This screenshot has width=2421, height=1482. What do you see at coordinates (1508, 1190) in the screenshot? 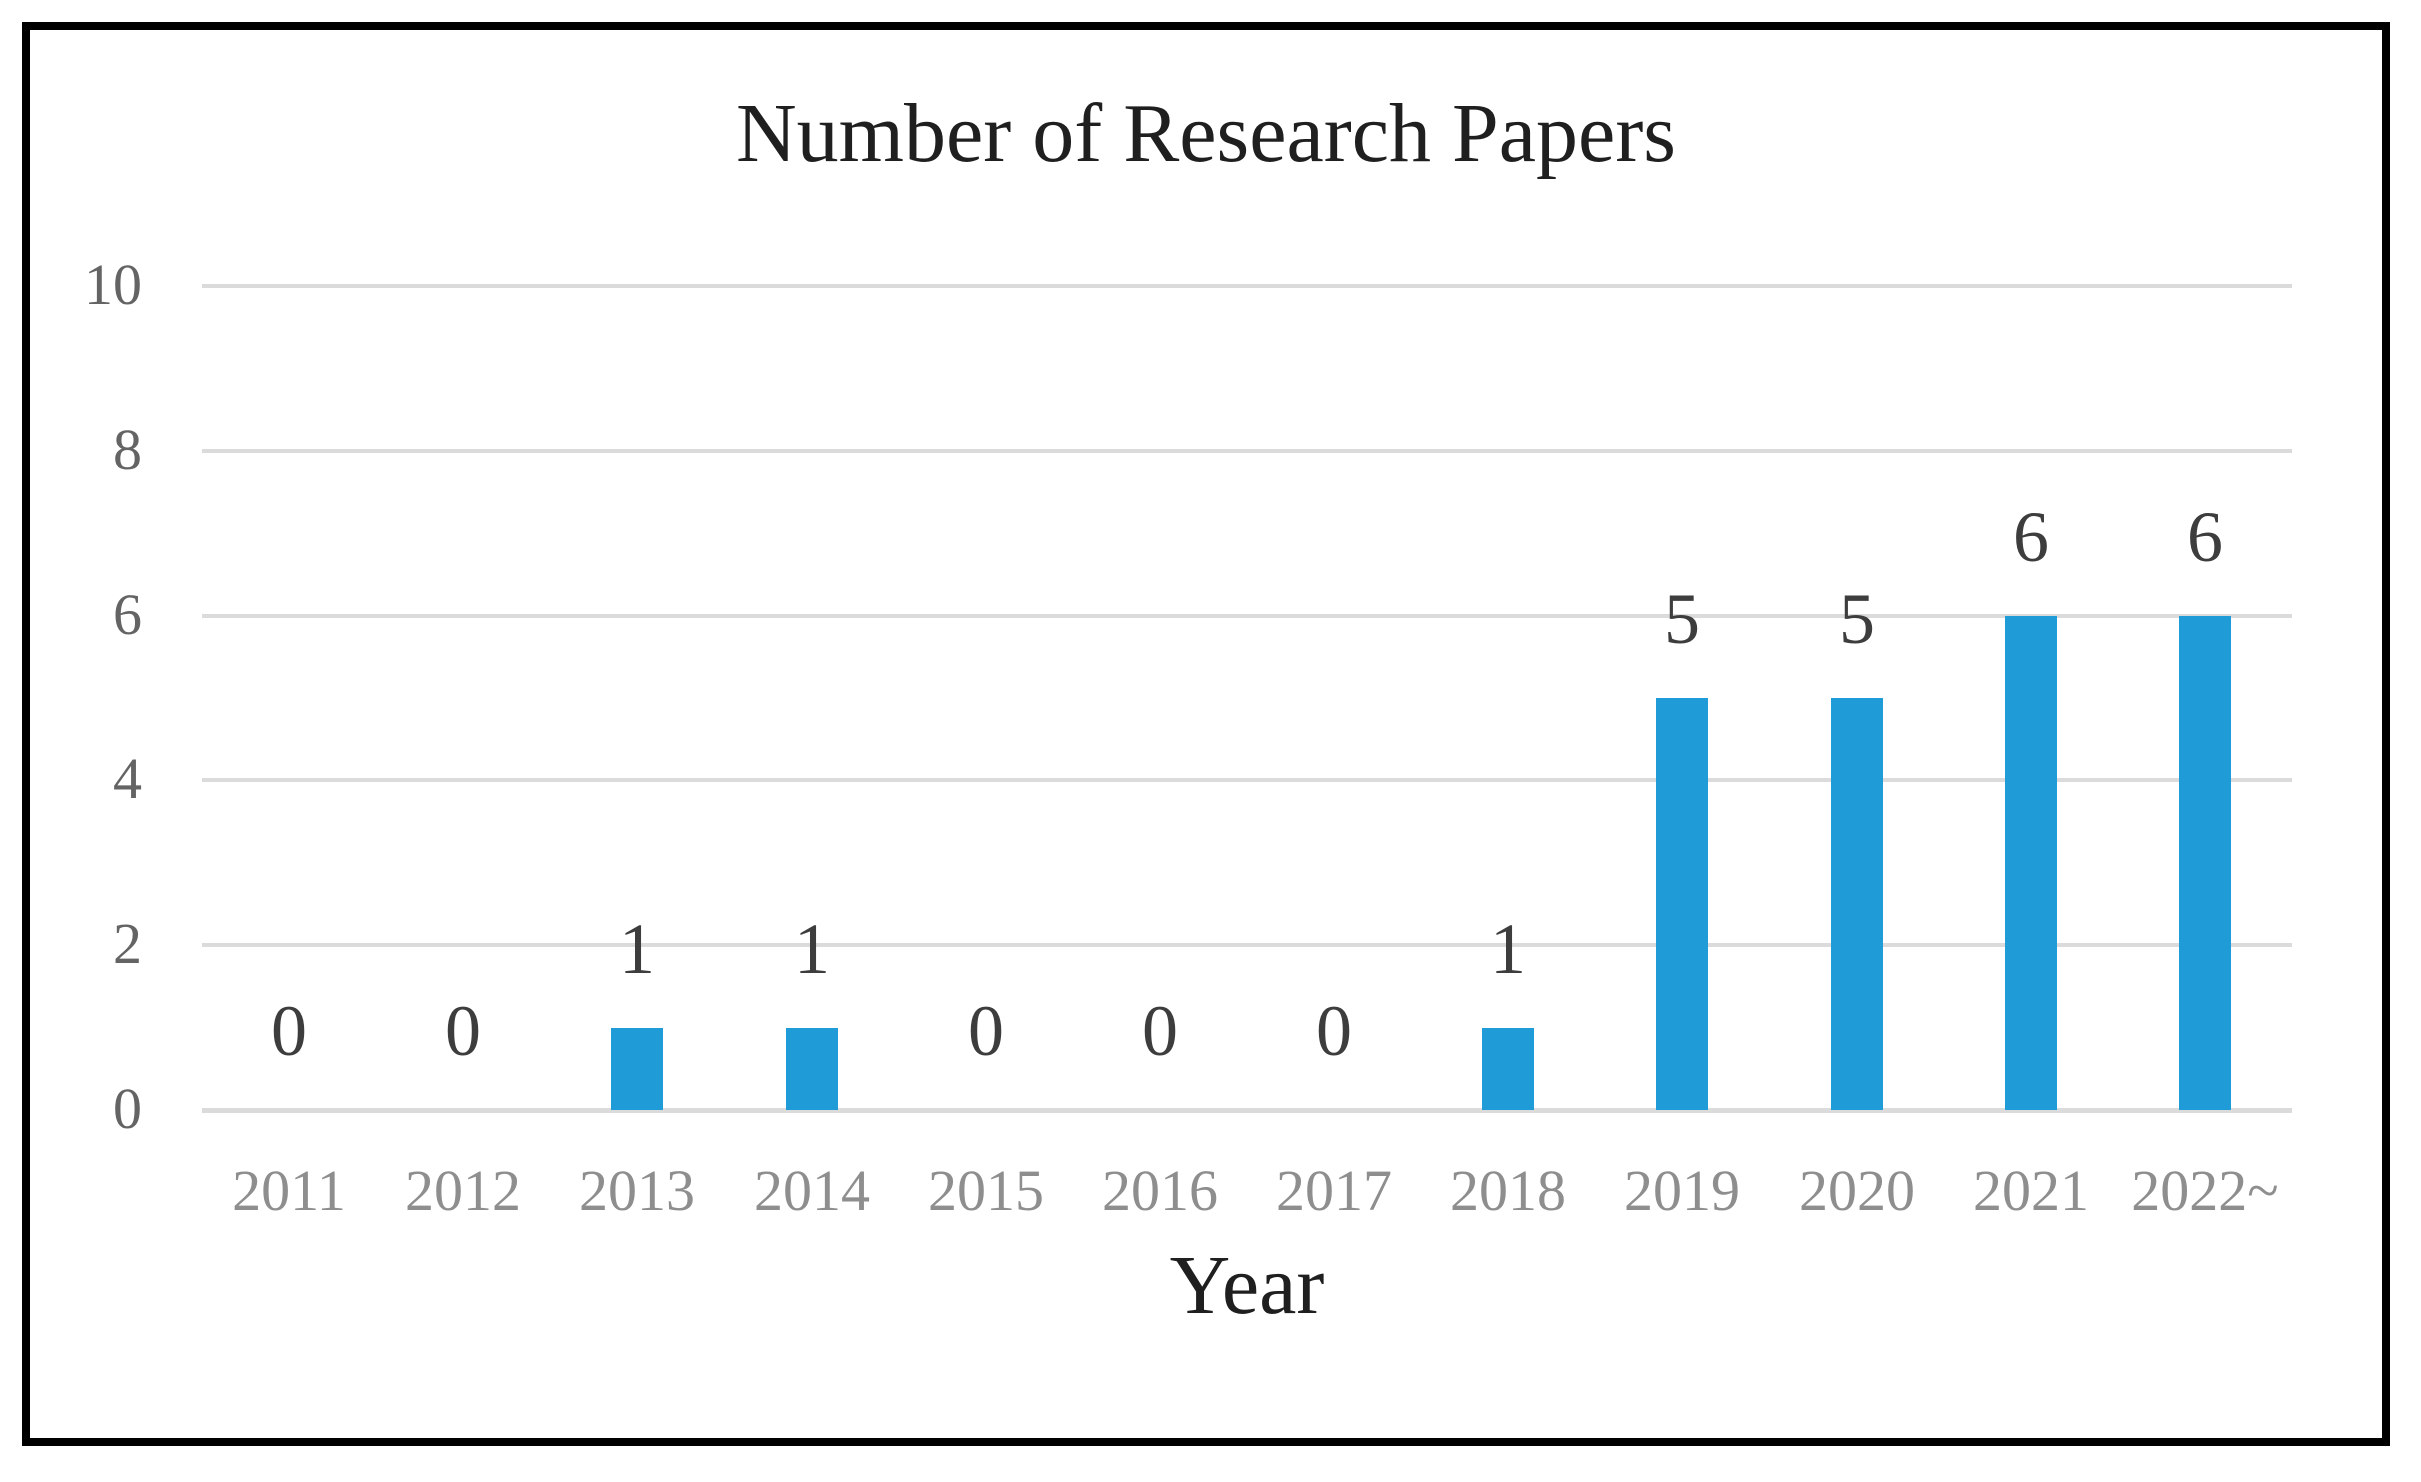
I see `x-tick-label: 2018` at bounding box center [1508, 1190].